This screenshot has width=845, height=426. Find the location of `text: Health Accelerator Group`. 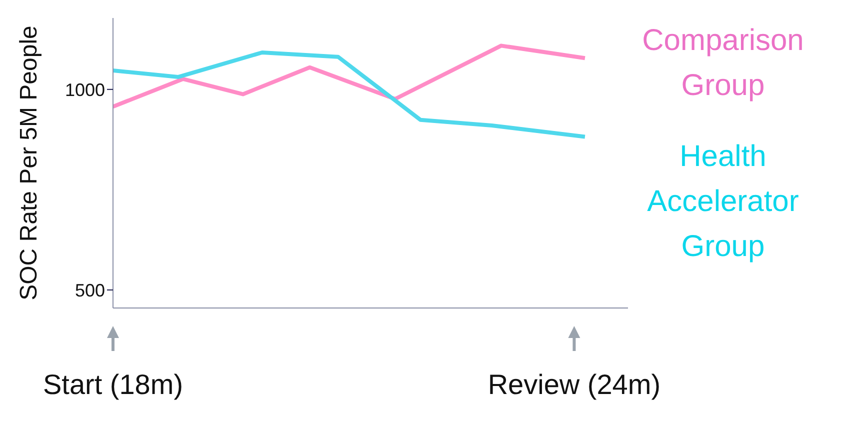

text: Health Accelerator Group is located at coordinates (723, 202).